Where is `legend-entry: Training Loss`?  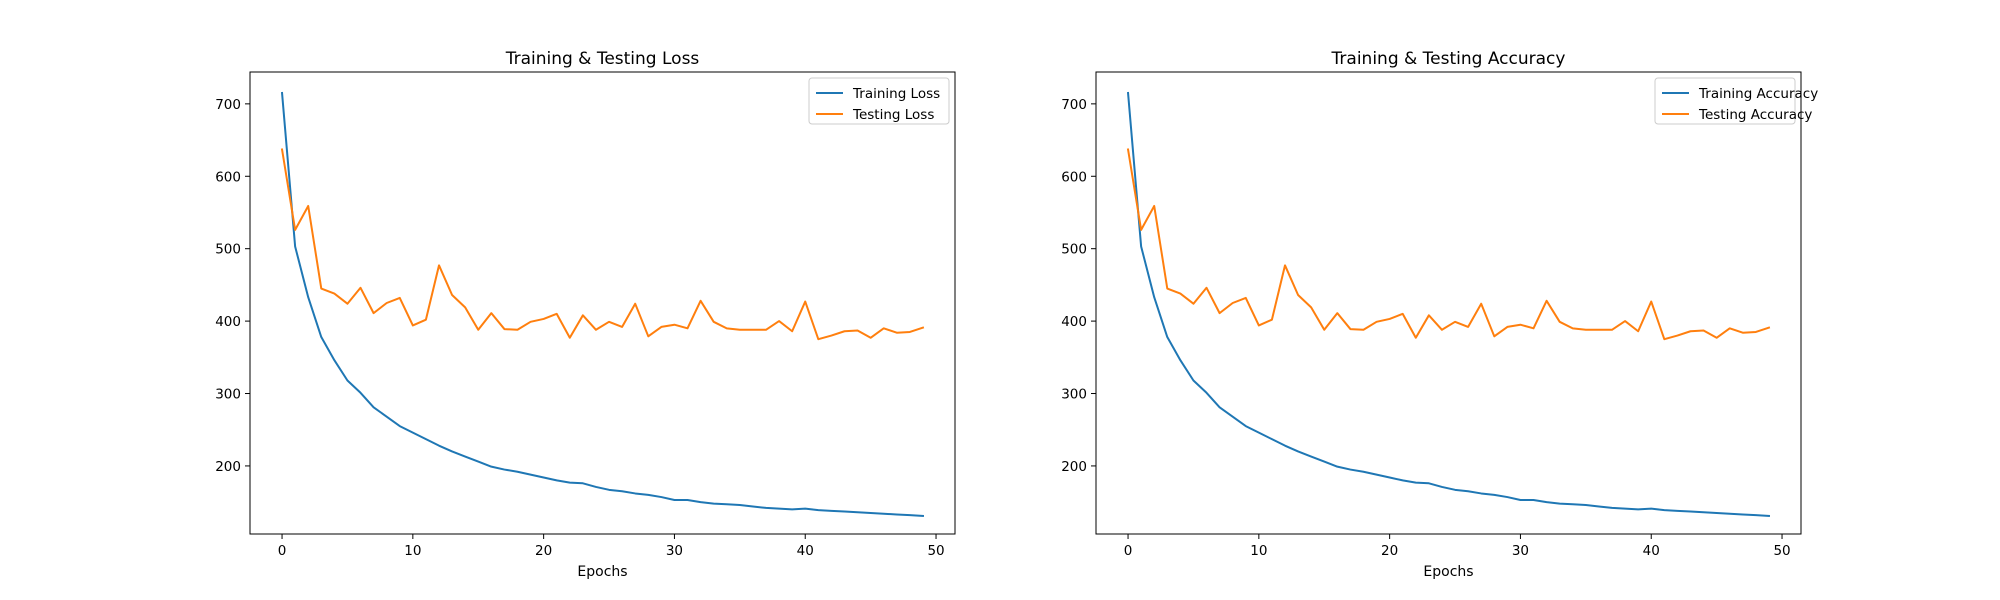
legend-entry: Training Loss is located at coordinates (896, 94).